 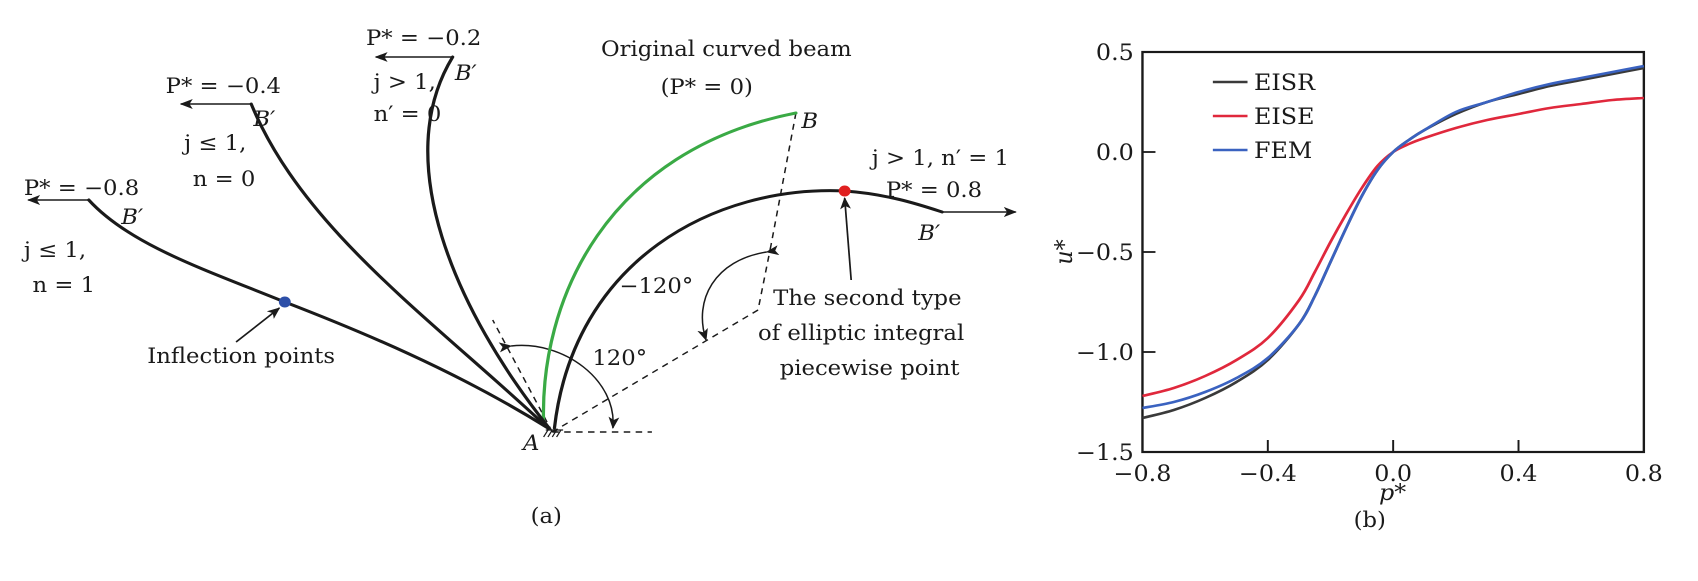 I want to click on clamp-support-icon, so click(x=553, y=433).